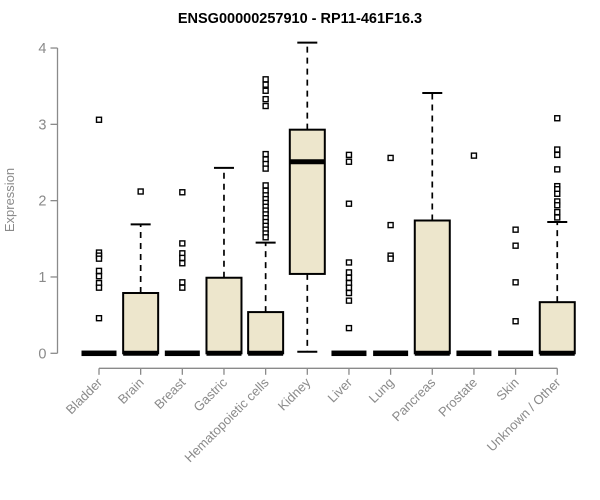 The image size is (600, 500). What do you see at coordinates (557, 235) in the screenshot?
I see `boxplot-unknown-other` at bounding box center [557, 235].